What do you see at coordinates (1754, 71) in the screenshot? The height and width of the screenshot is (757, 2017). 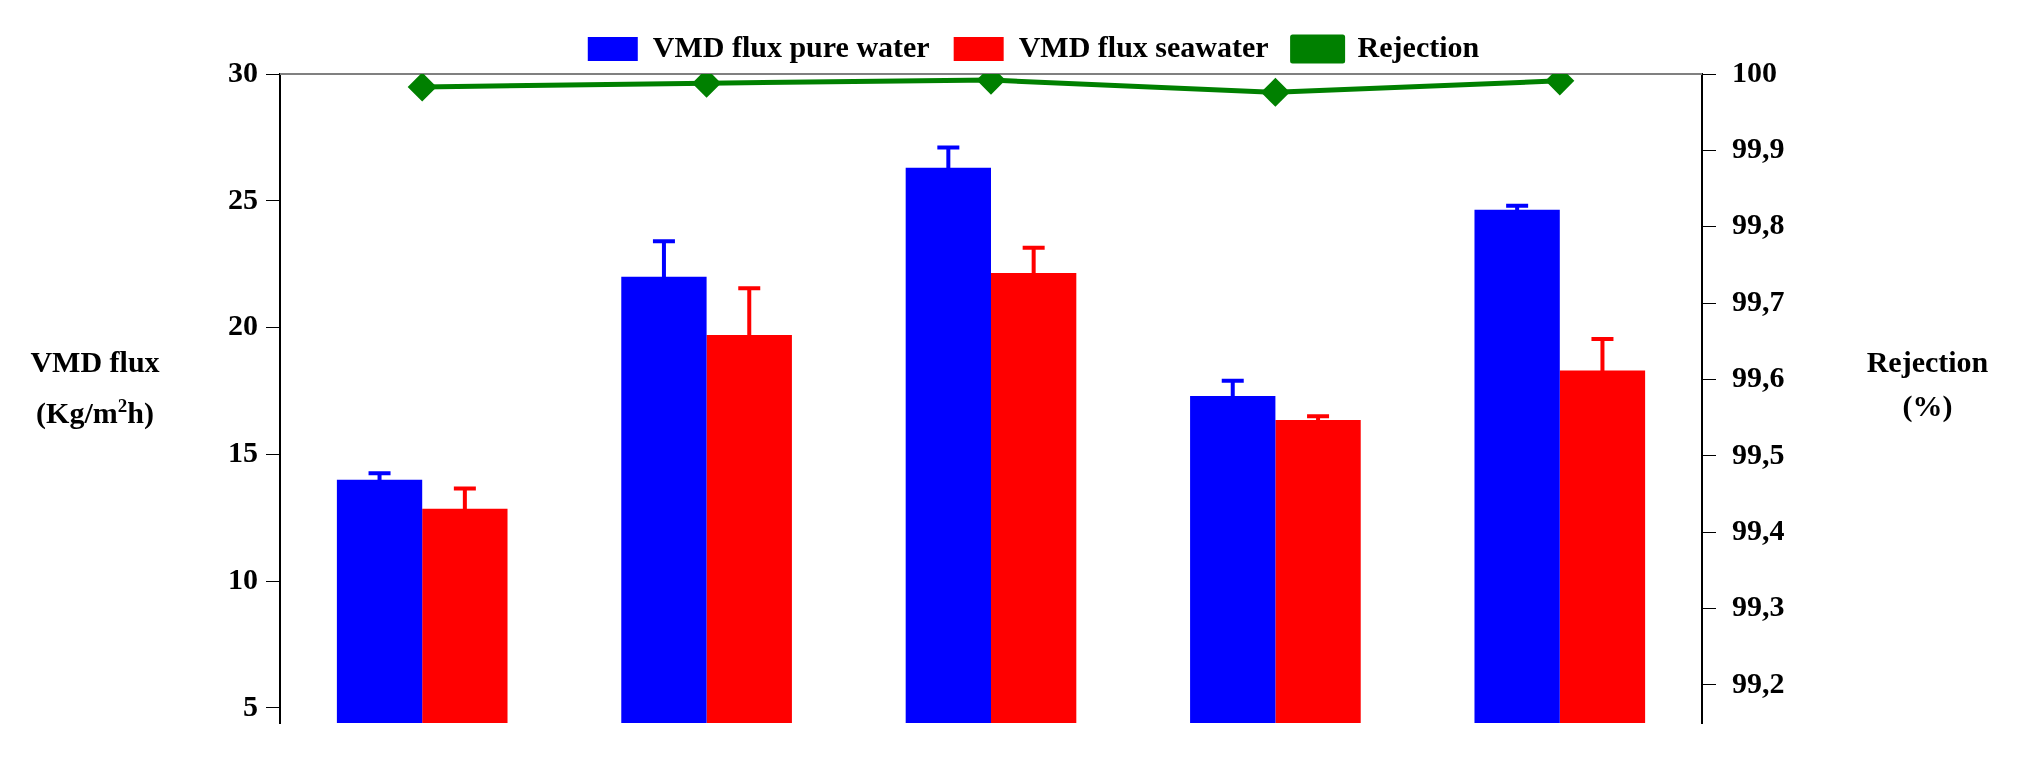 I see `y2-tick-label: 100` at bounding box center [1754, 71].